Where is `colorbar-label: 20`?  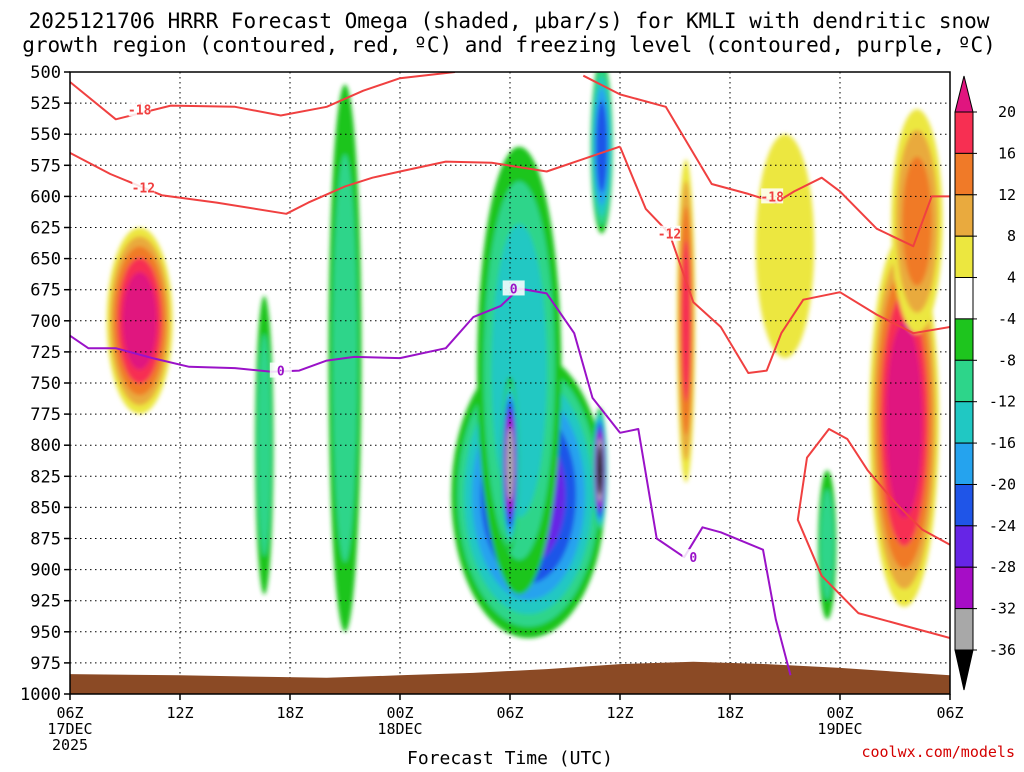 colorbar-label: 20 is located at coordinates (1007, 112).